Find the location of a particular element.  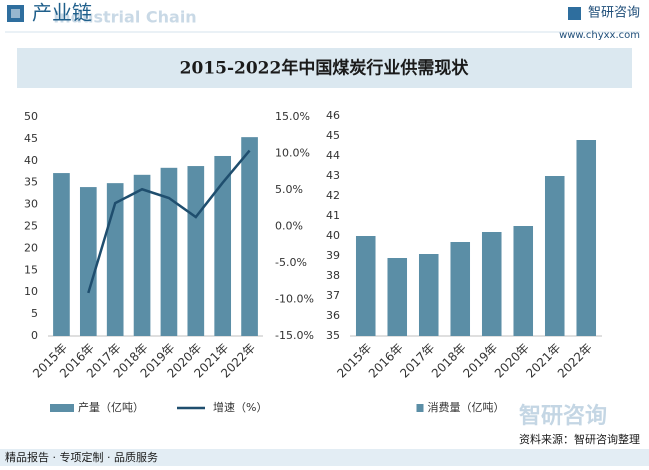

y-tick-label: 20 is located at coordinates (31, 247).